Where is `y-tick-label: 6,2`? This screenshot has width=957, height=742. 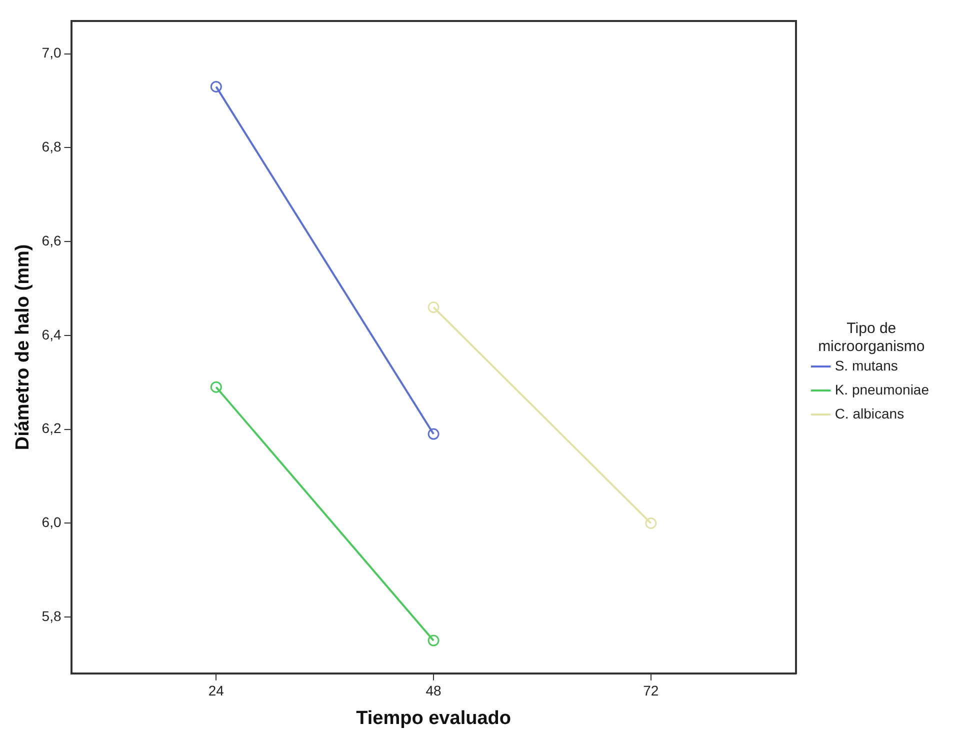 y-tick-label: 6,2 is located at coordinates (52, 428).